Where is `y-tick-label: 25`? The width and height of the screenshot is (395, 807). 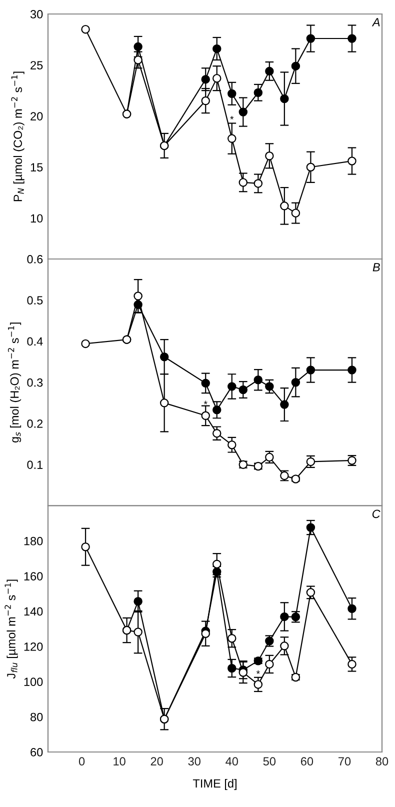 y-tick-label: 25 is located at coordinates (36, 65).